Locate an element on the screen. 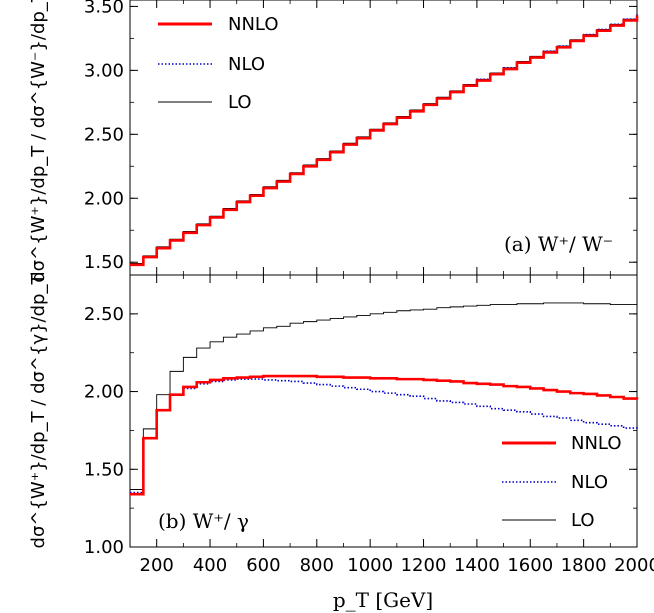 Image resolution: width=654 pixels, height=613 pixels. panel-b-ylabel: dσ^{W⁺}/dp_T / dσ^{γ}/dp_T is located at coordinates (38, 411).